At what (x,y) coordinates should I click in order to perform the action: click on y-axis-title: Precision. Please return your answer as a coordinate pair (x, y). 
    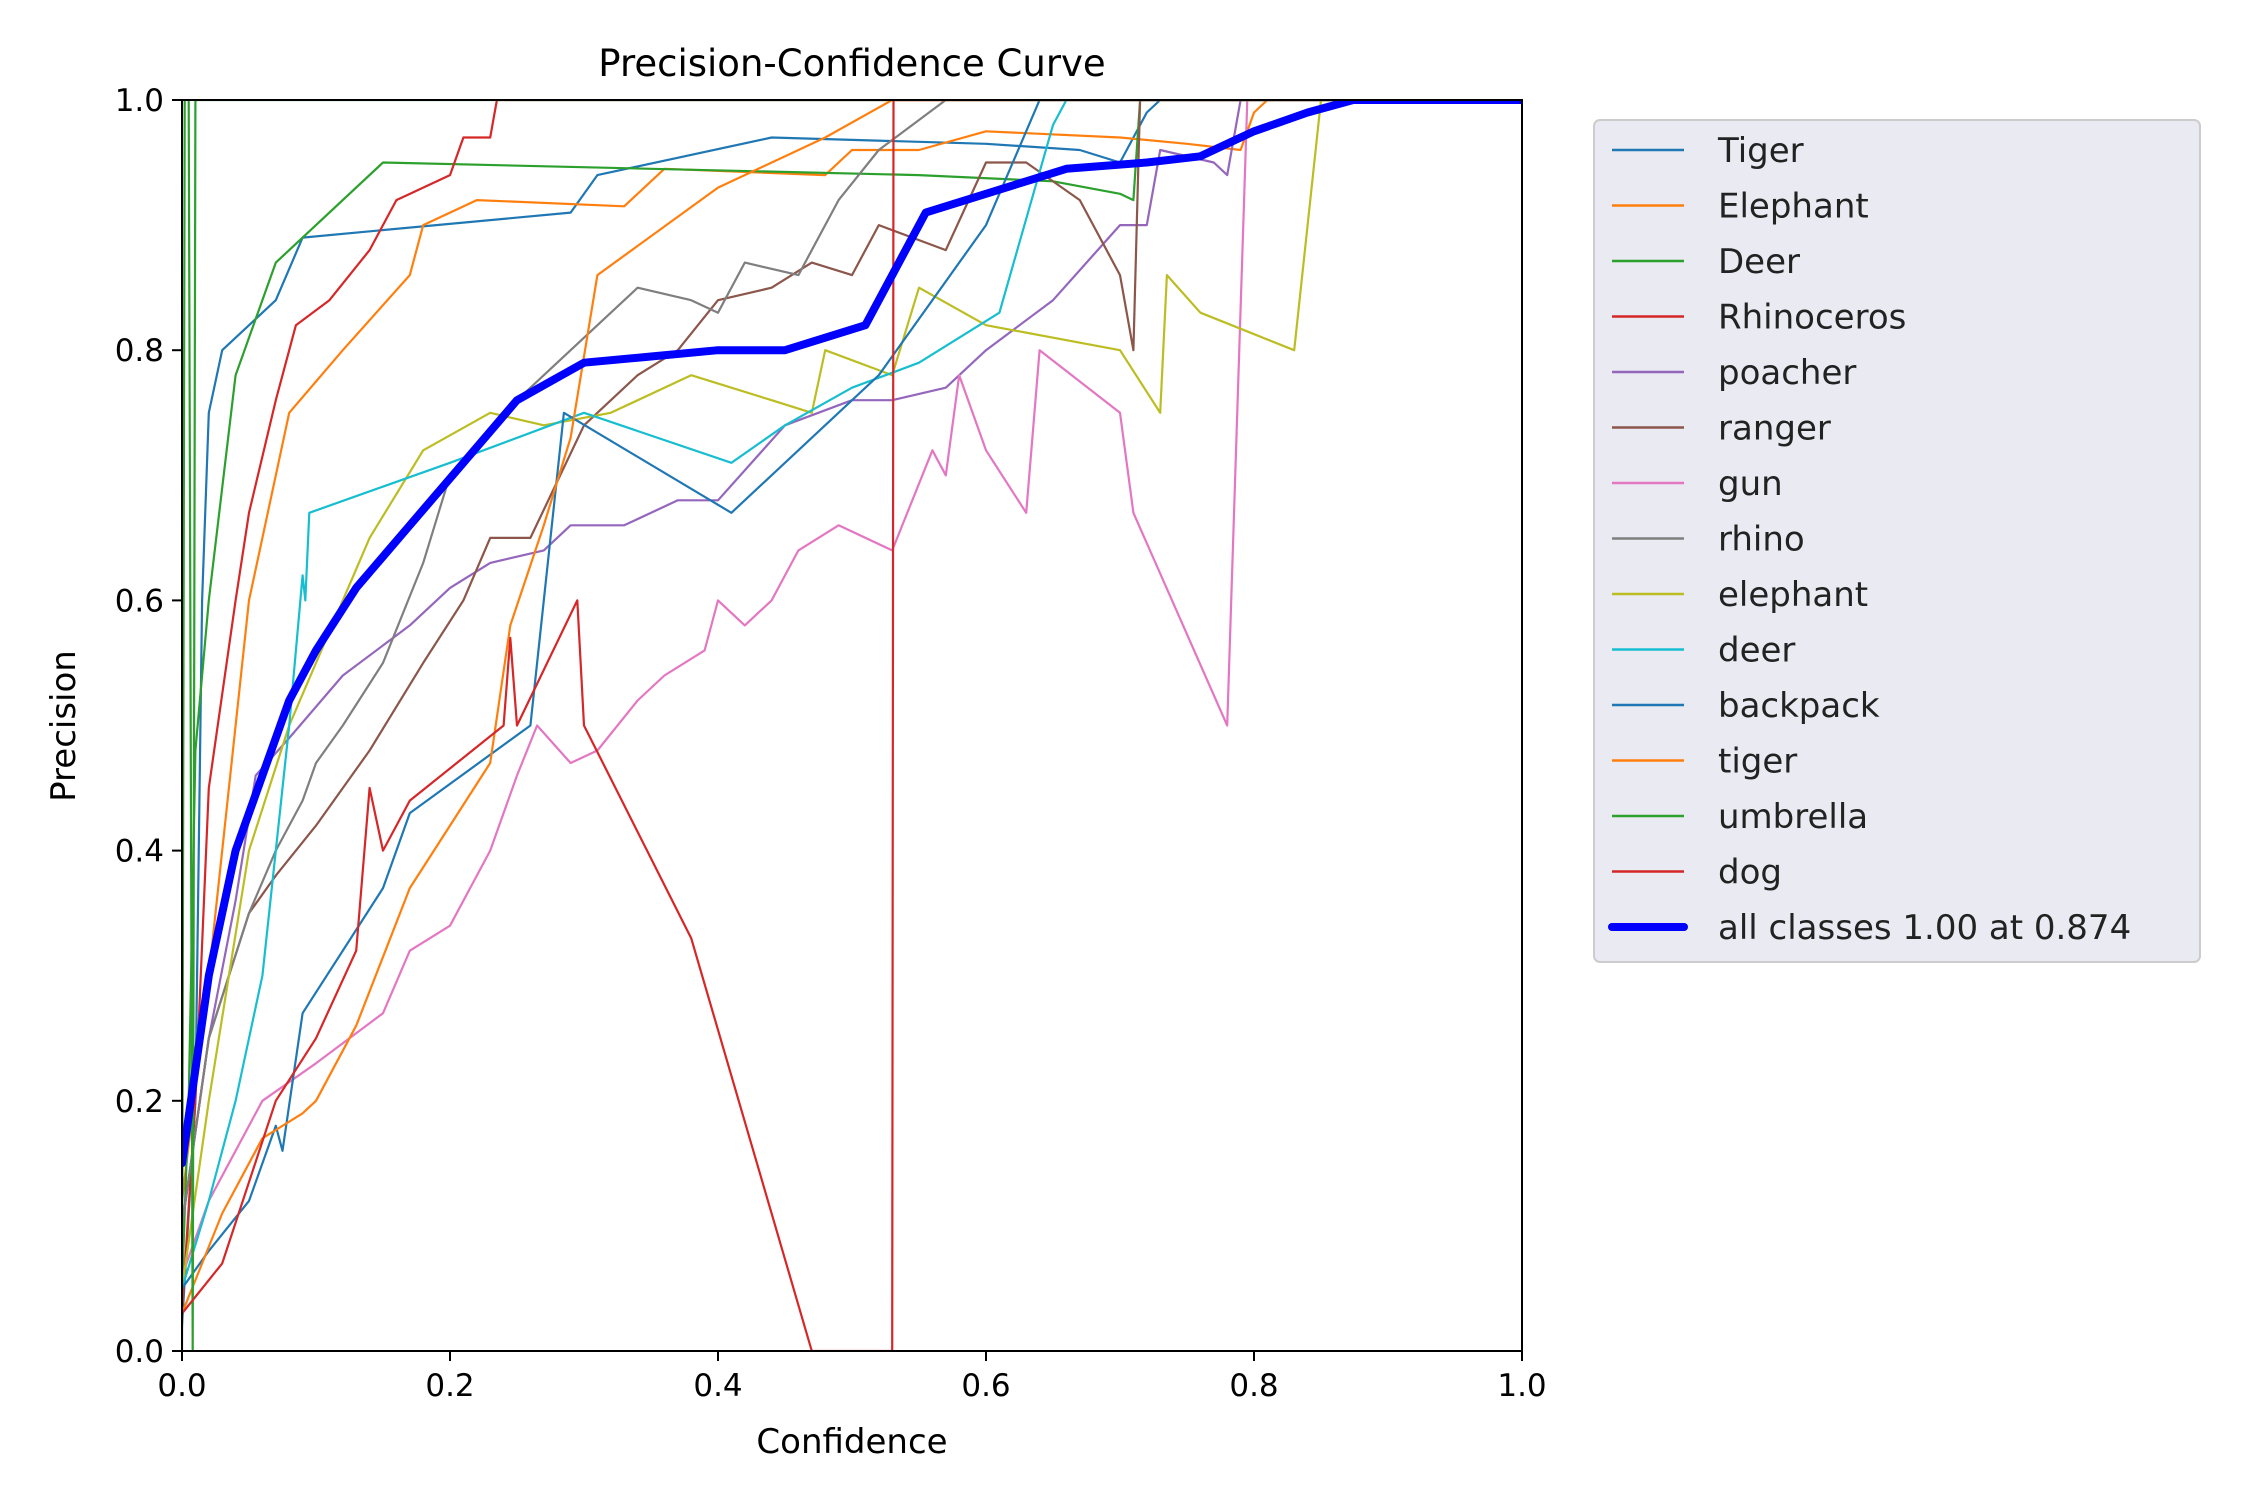
    Looking at the image, I should click on (64, 726).